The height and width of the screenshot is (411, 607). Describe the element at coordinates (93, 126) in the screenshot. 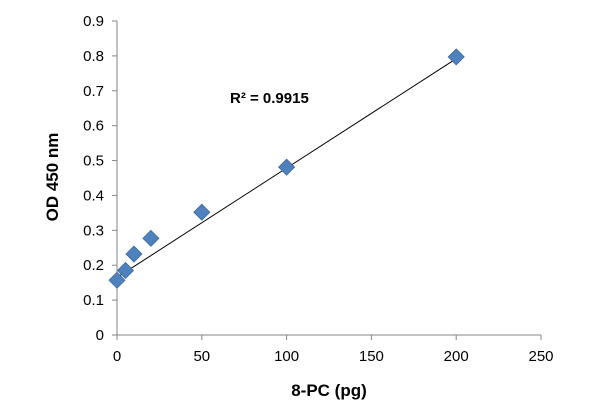

I see `y-tick-label: 0.6` at that location.